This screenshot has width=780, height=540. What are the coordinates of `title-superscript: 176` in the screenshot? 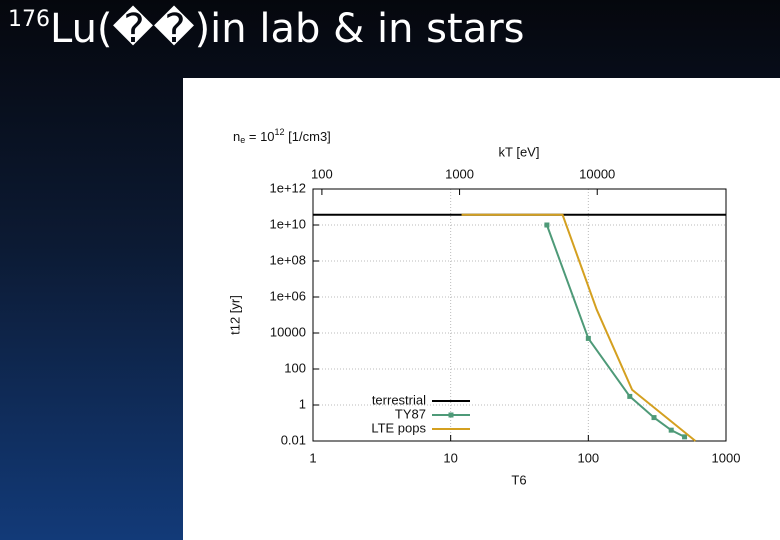 It's located at (29, 19).